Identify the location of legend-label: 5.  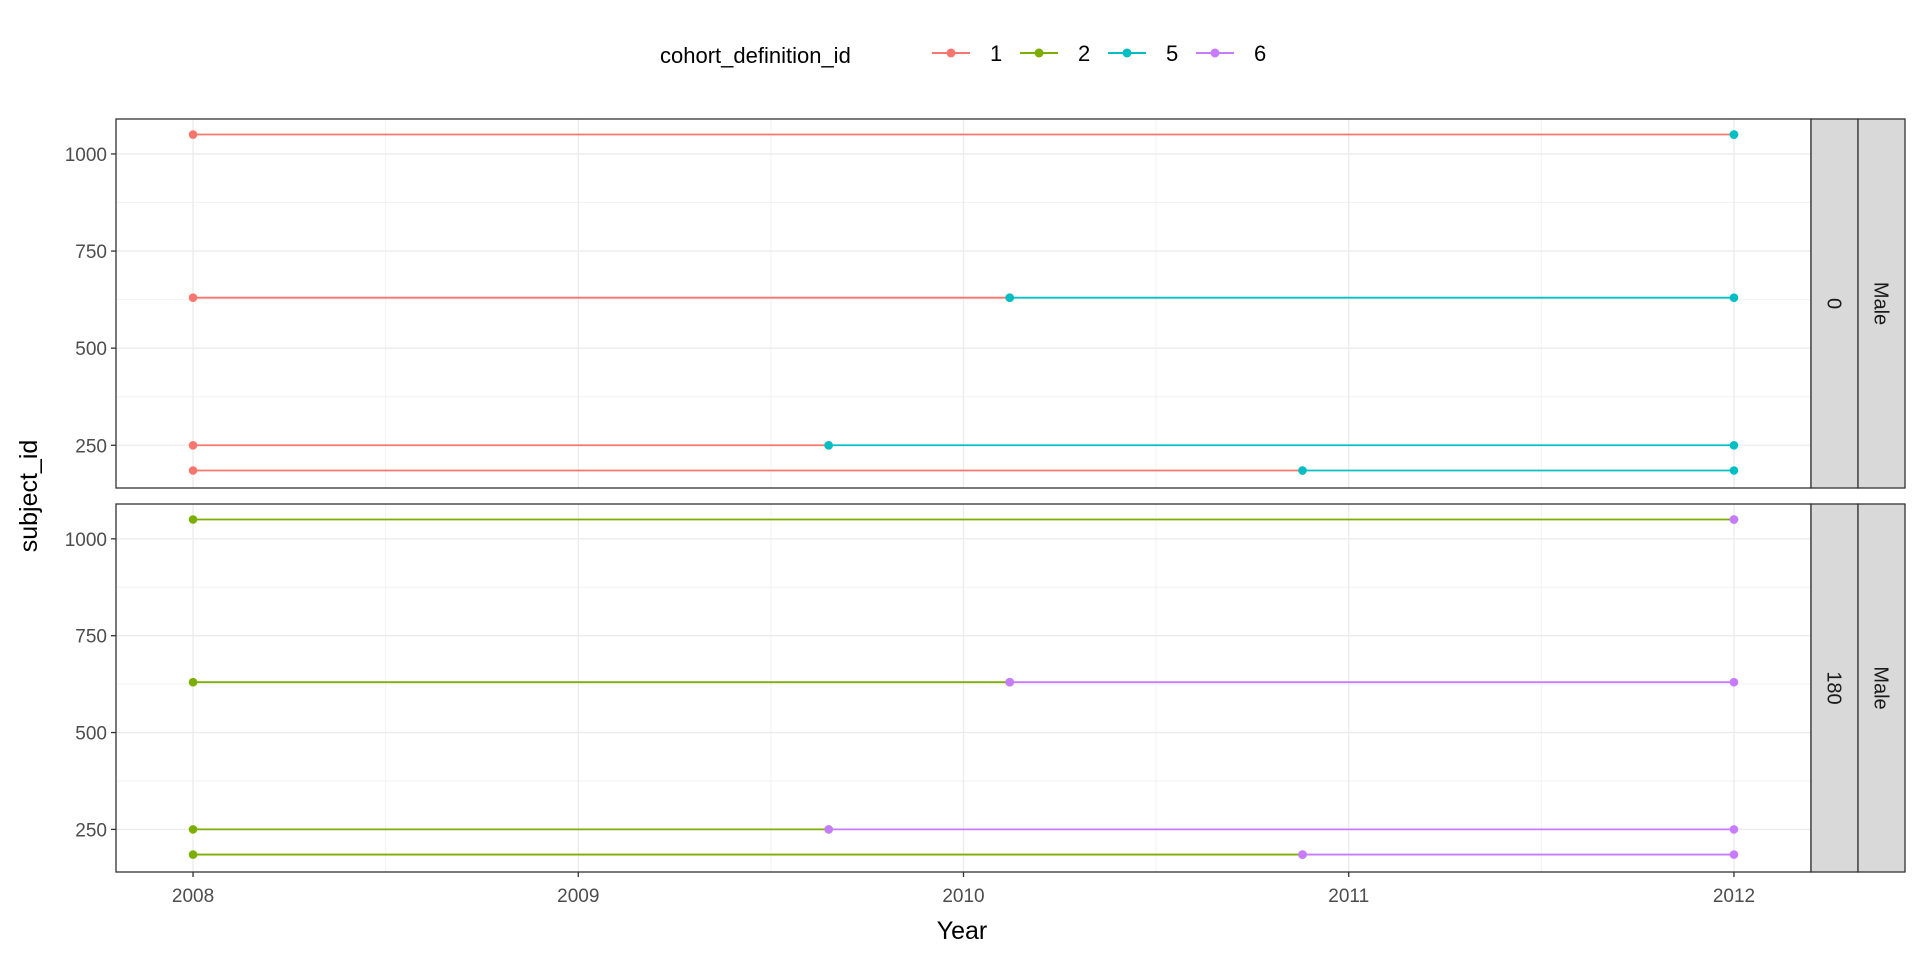
(1172, 53).